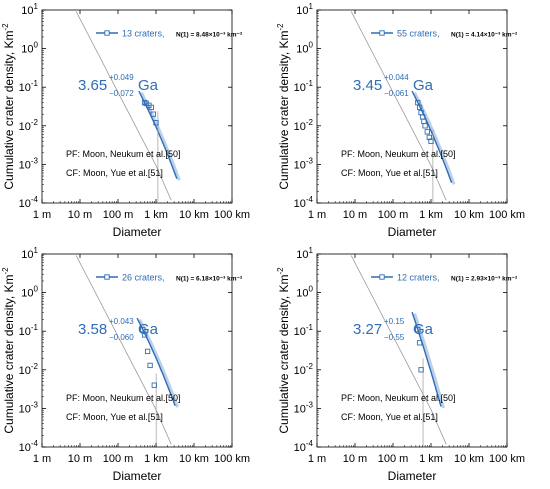 This screenshot has height=489, width=550. Describe the element at coordinates (121, 77) in the screenshot. I see `age-plus: +0.049` at that location.